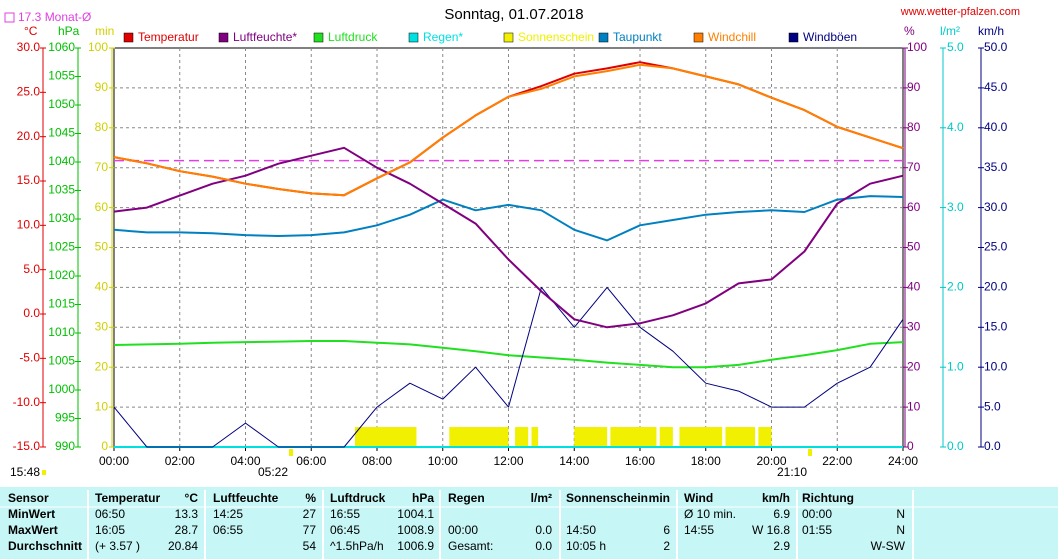 This screenshot has height=559, width=1058. I want to click on x-tick-label: 18:00, so click(706, 461).